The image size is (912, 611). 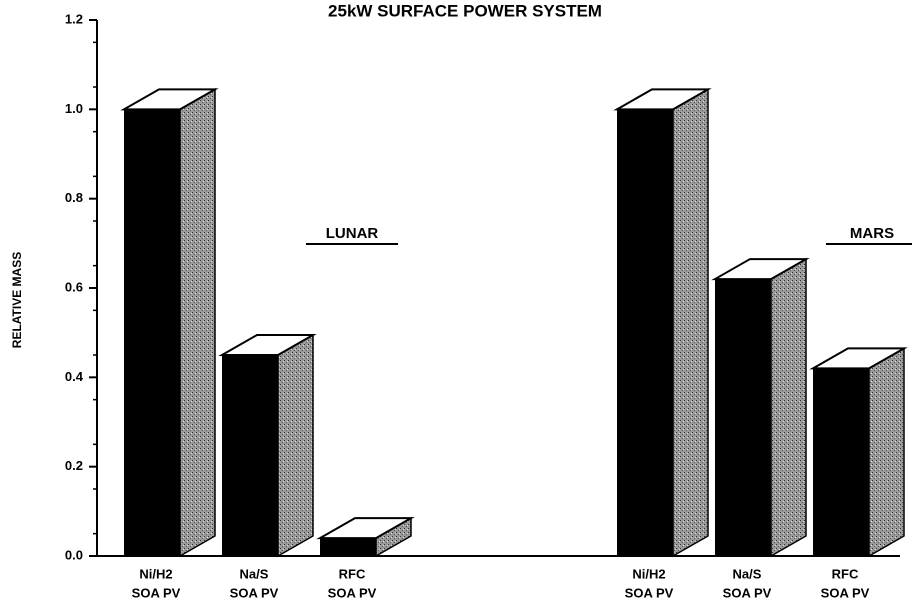 What do you see at coordinates (17, 300) in the screenshot?
I see `y-axis-label: RELATIVE MASS` at bounding box center [17, 300].